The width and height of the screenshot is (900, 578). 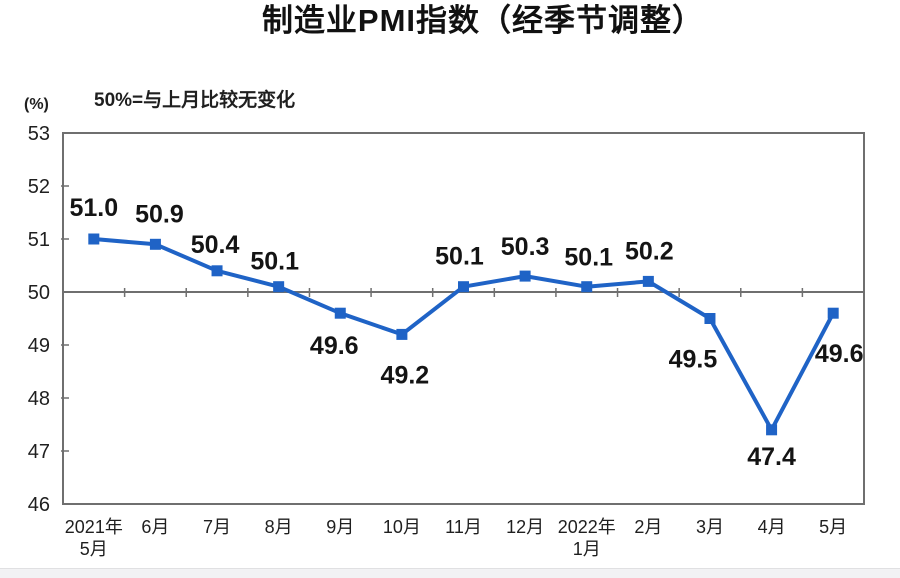 What do you see at coordinates (525, 527) in the screenshot?
I see `x-axis-tick-label: 12月` at bounding box center [525, 527].